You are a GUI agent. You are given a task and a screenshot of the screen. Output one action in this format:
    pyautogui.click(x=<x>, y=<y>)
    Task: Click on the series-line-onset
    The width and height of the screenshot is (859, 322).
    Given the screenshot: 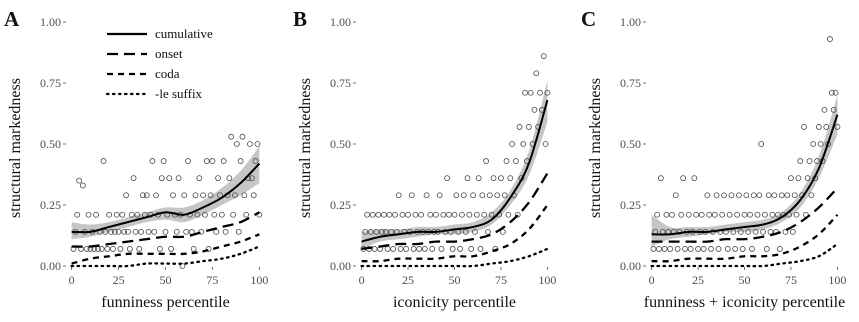 What is the action you would take?
    pyautogui.click(x=455, y=211)
    